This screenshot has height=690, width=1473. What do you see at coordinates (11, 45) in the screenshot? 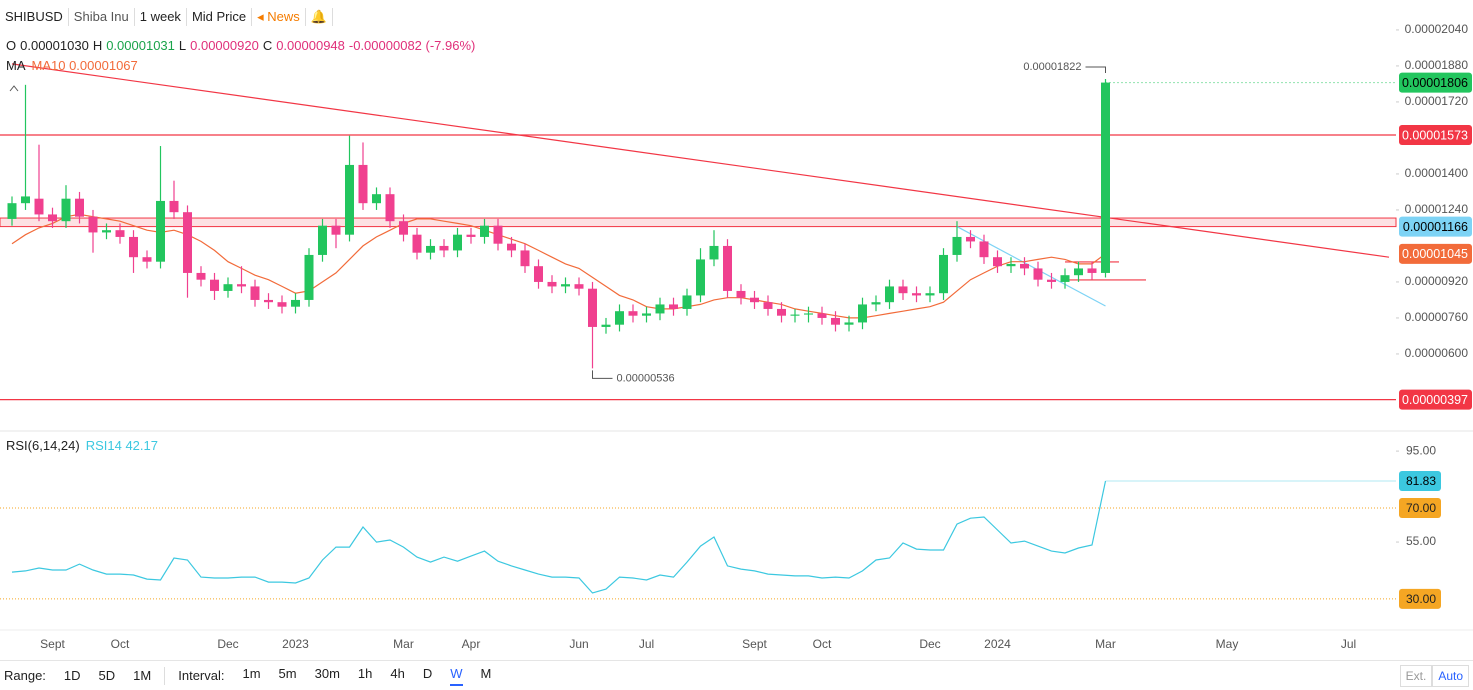
I see `o-label: O` at bounding box center [11, 45].